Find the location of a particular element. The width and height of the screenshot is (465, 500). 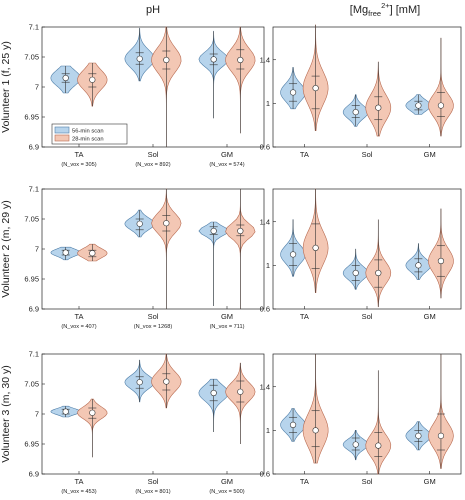

mg-title-main: [Mg is located at coordinates (359, 10).